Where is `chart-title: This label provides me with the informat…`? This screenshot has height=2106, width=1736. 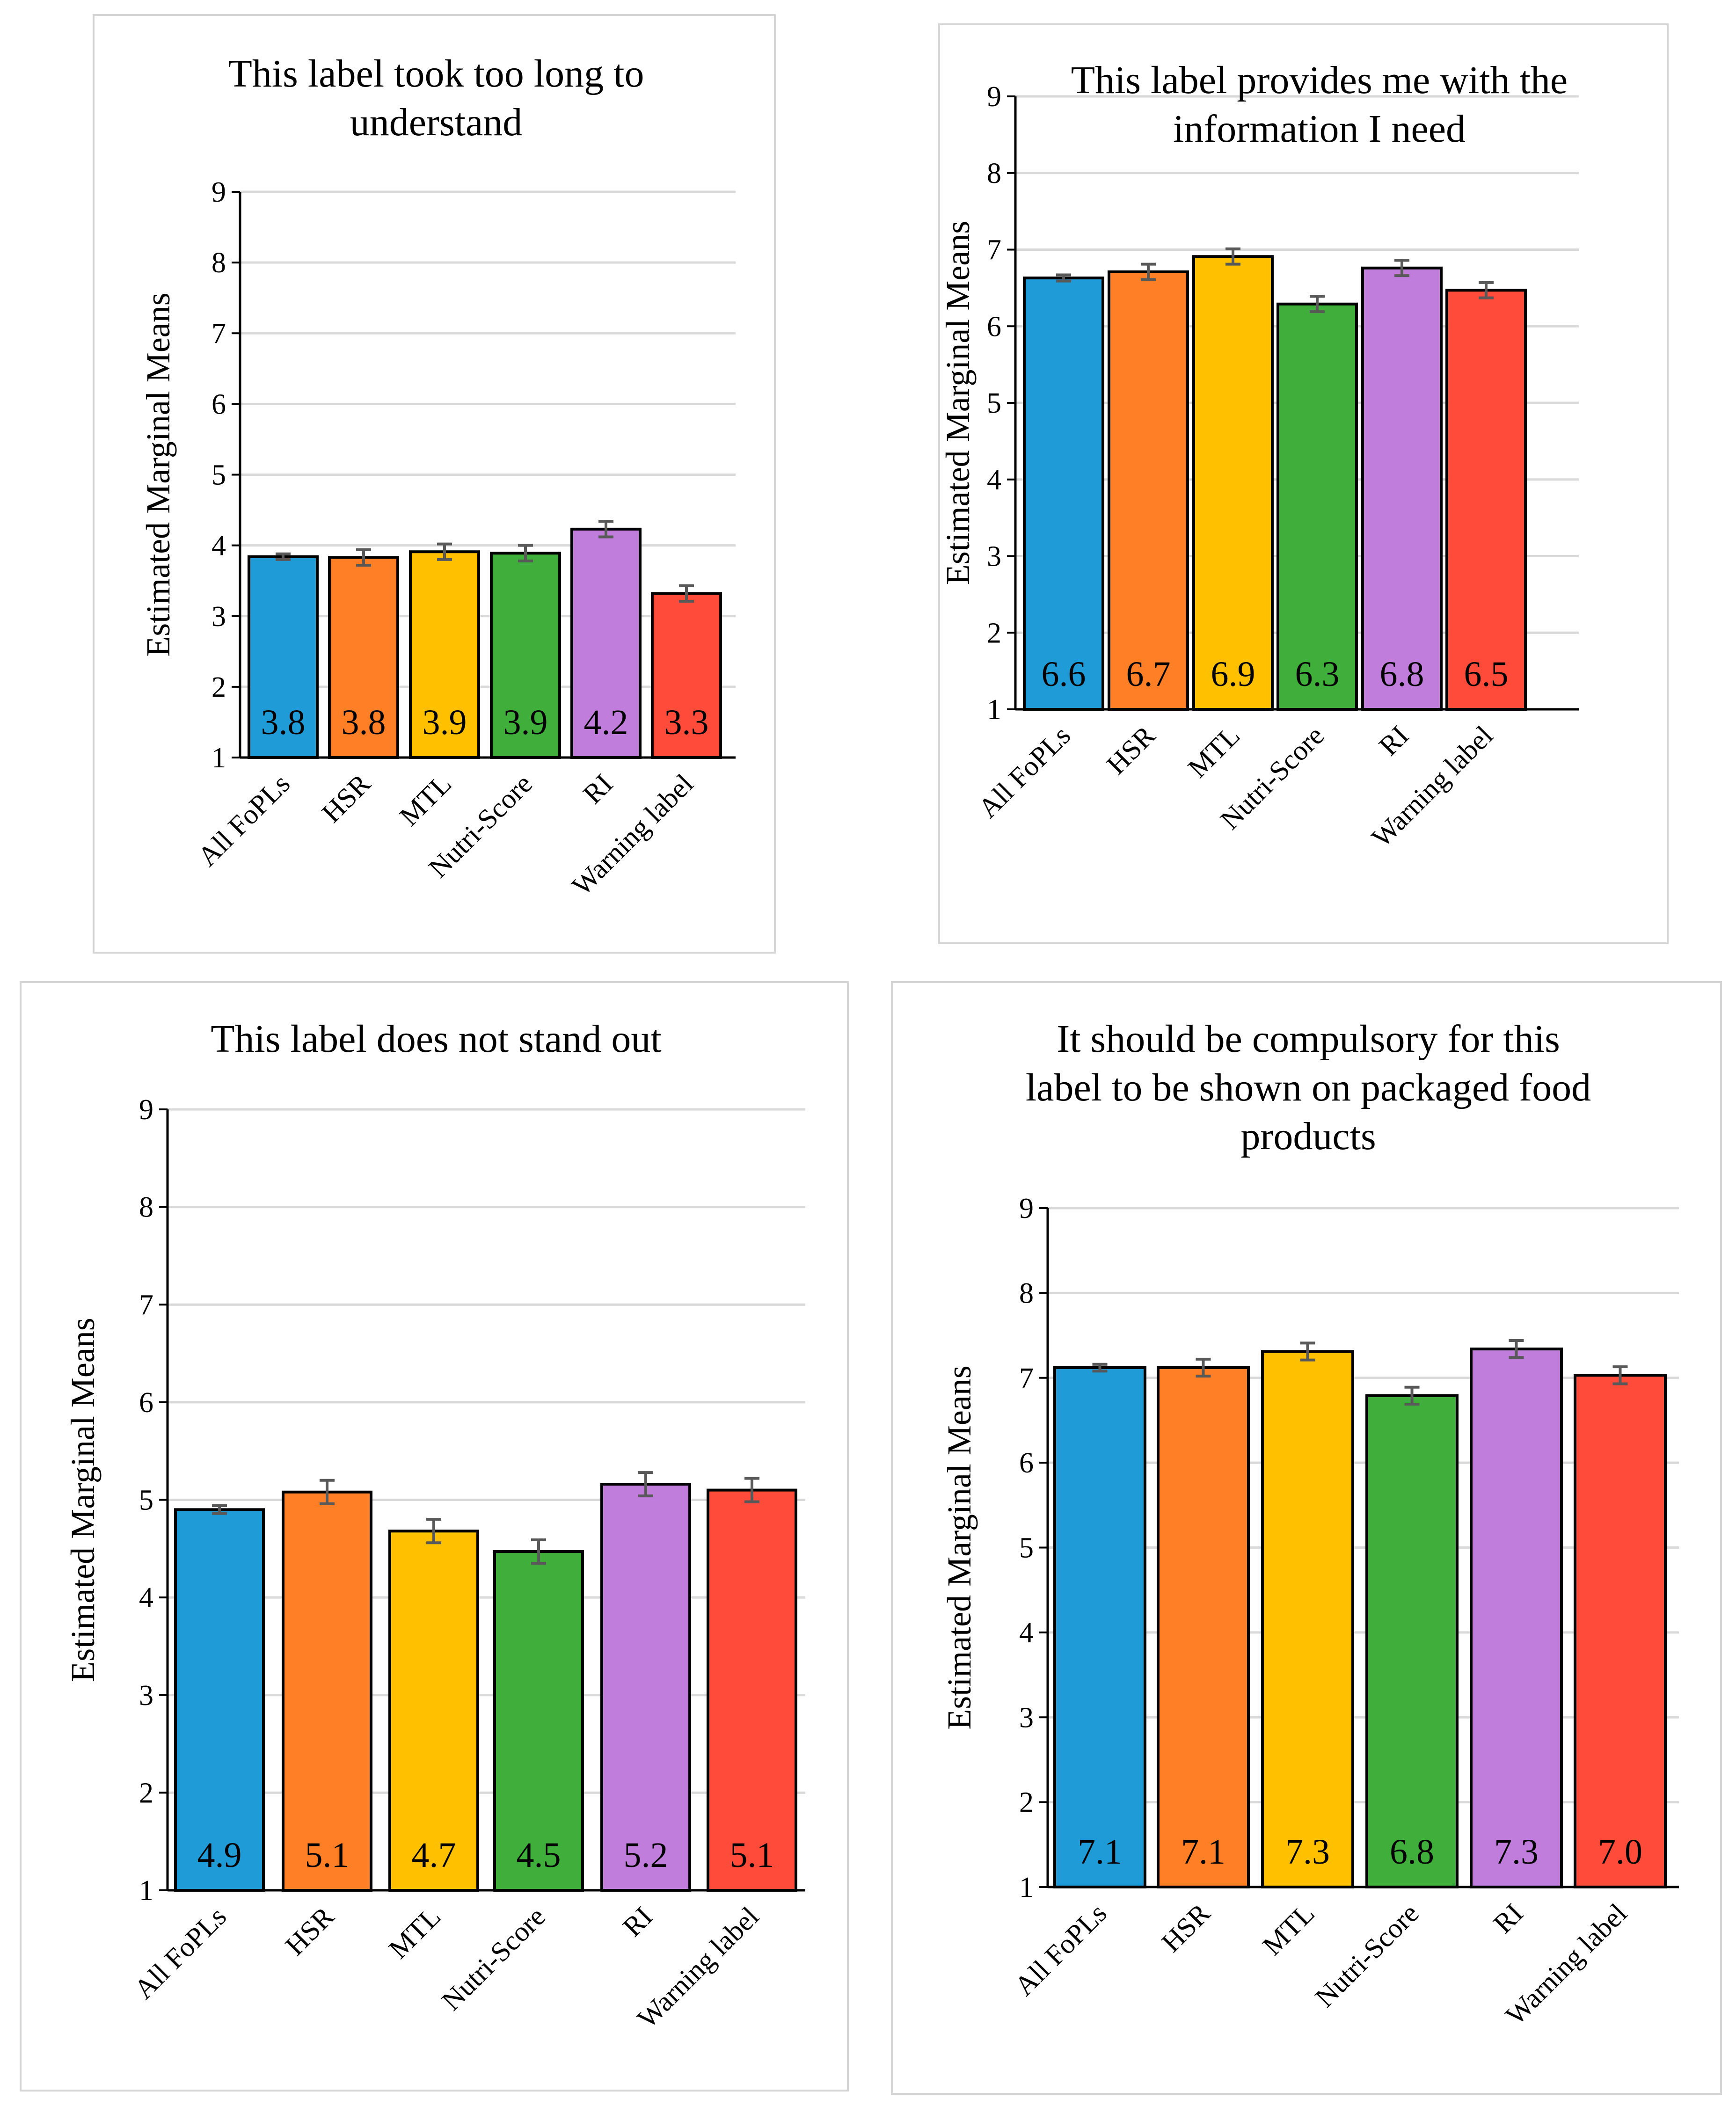
chart-title: This label provides me with the informat… is located at coordinates (1319, 104).